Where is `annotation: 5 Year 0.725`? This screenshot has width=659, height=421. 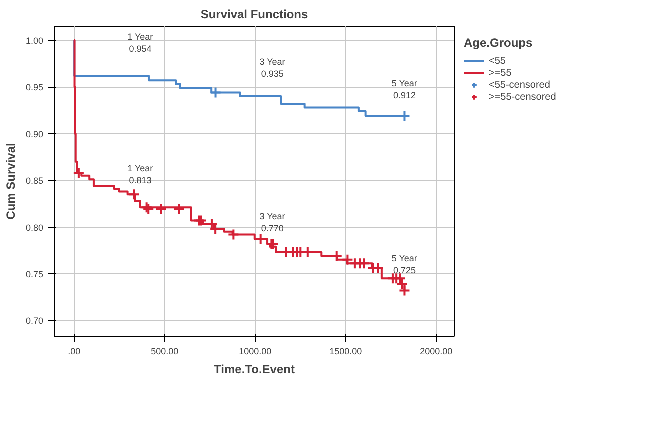 annotation: 5 Year 0.725 is located at coordinates (405, 264).